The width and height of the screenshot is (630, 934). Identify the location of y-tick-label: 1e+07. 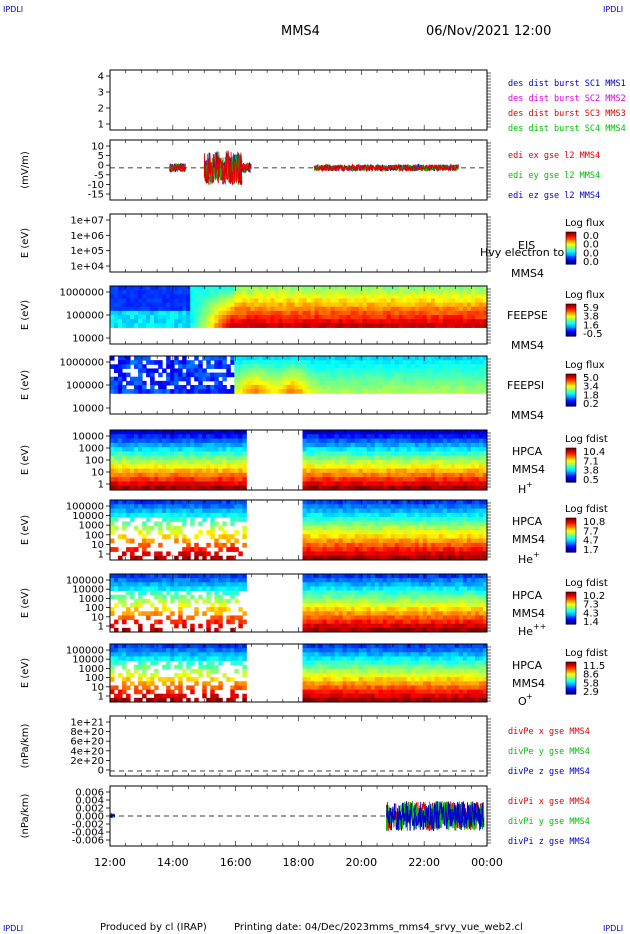
(87, 221).